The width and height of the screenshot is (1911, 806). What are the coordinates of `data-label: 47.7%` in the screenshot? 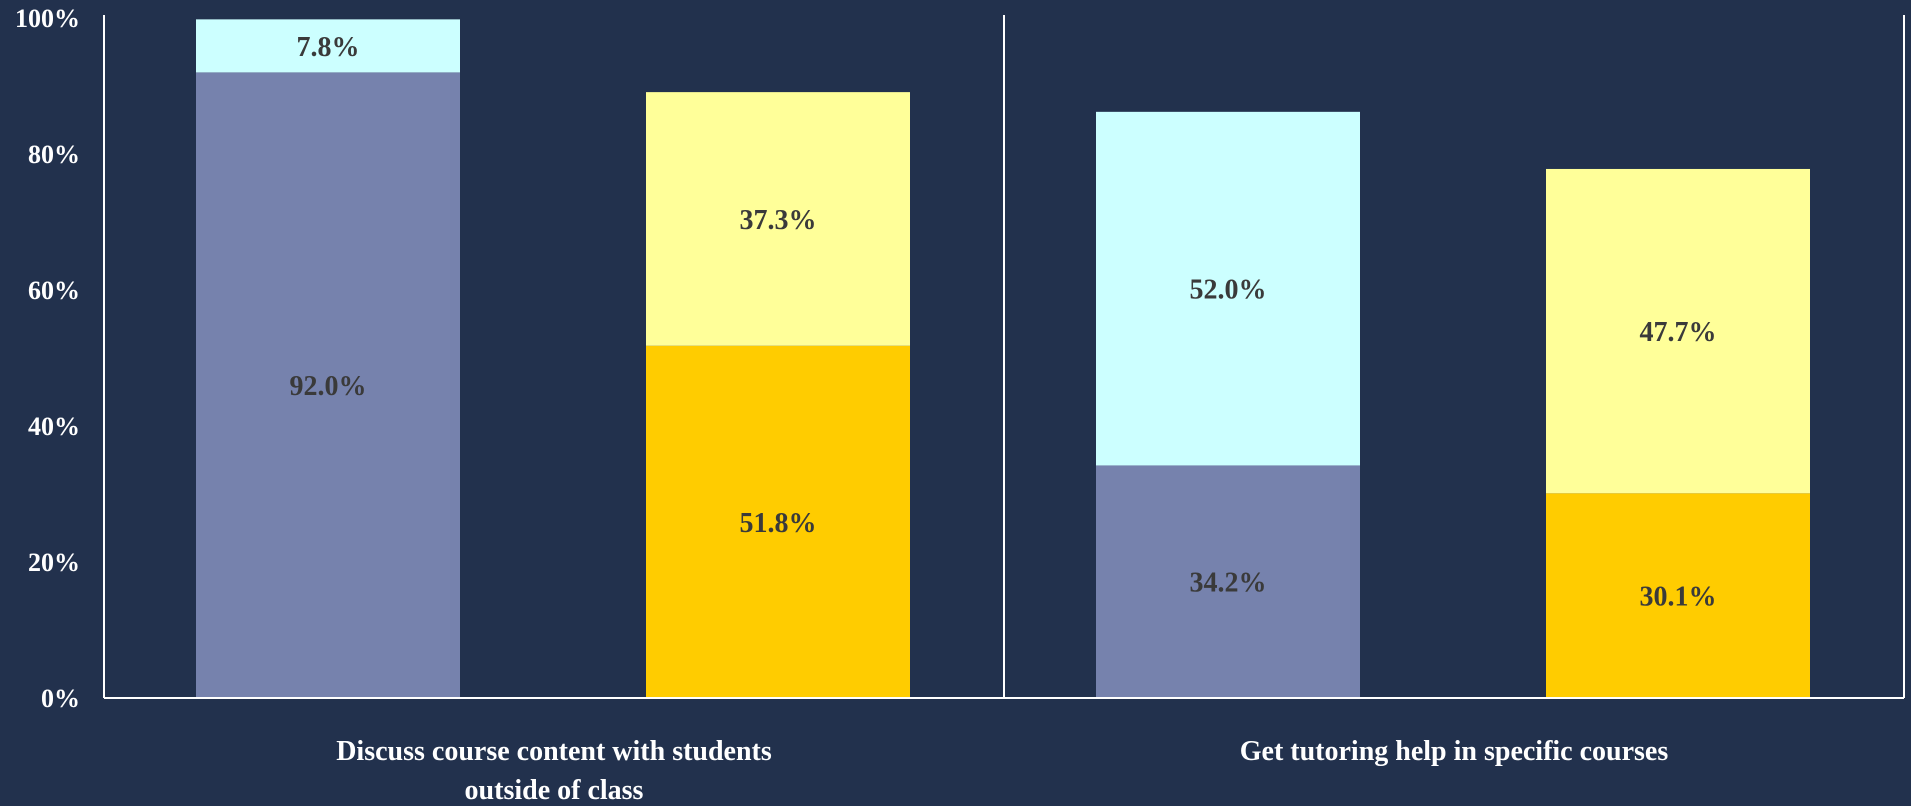 It's located at (1678, 332).